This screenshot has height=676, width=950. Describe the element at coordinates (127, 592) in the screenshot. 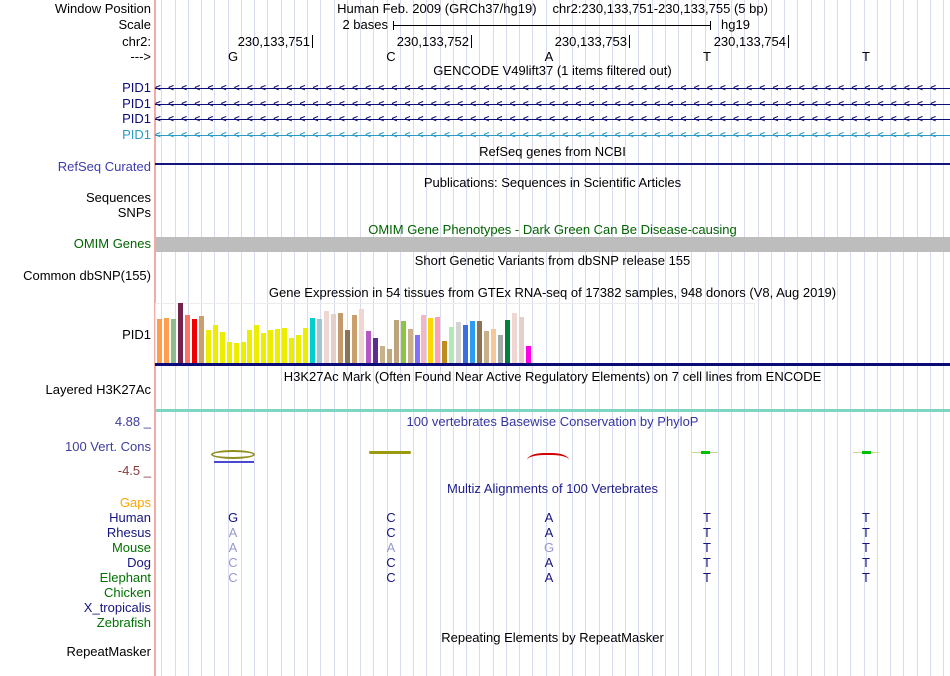

I see `species-label: Chicken` at that location.